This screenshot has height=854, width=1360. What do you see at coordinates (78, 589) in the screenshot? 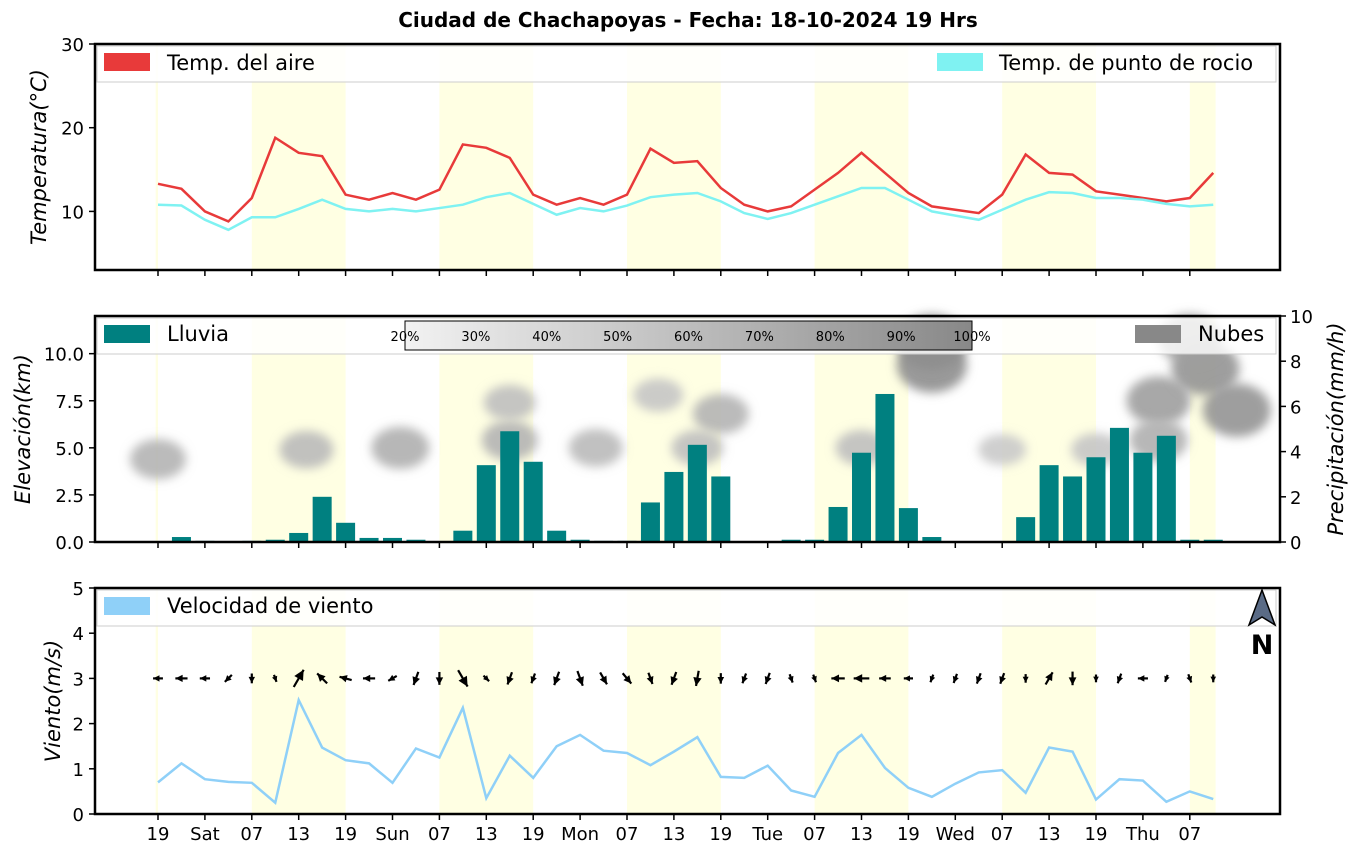
I see `y-tick-label: 5` at bounding box center [78, 589].